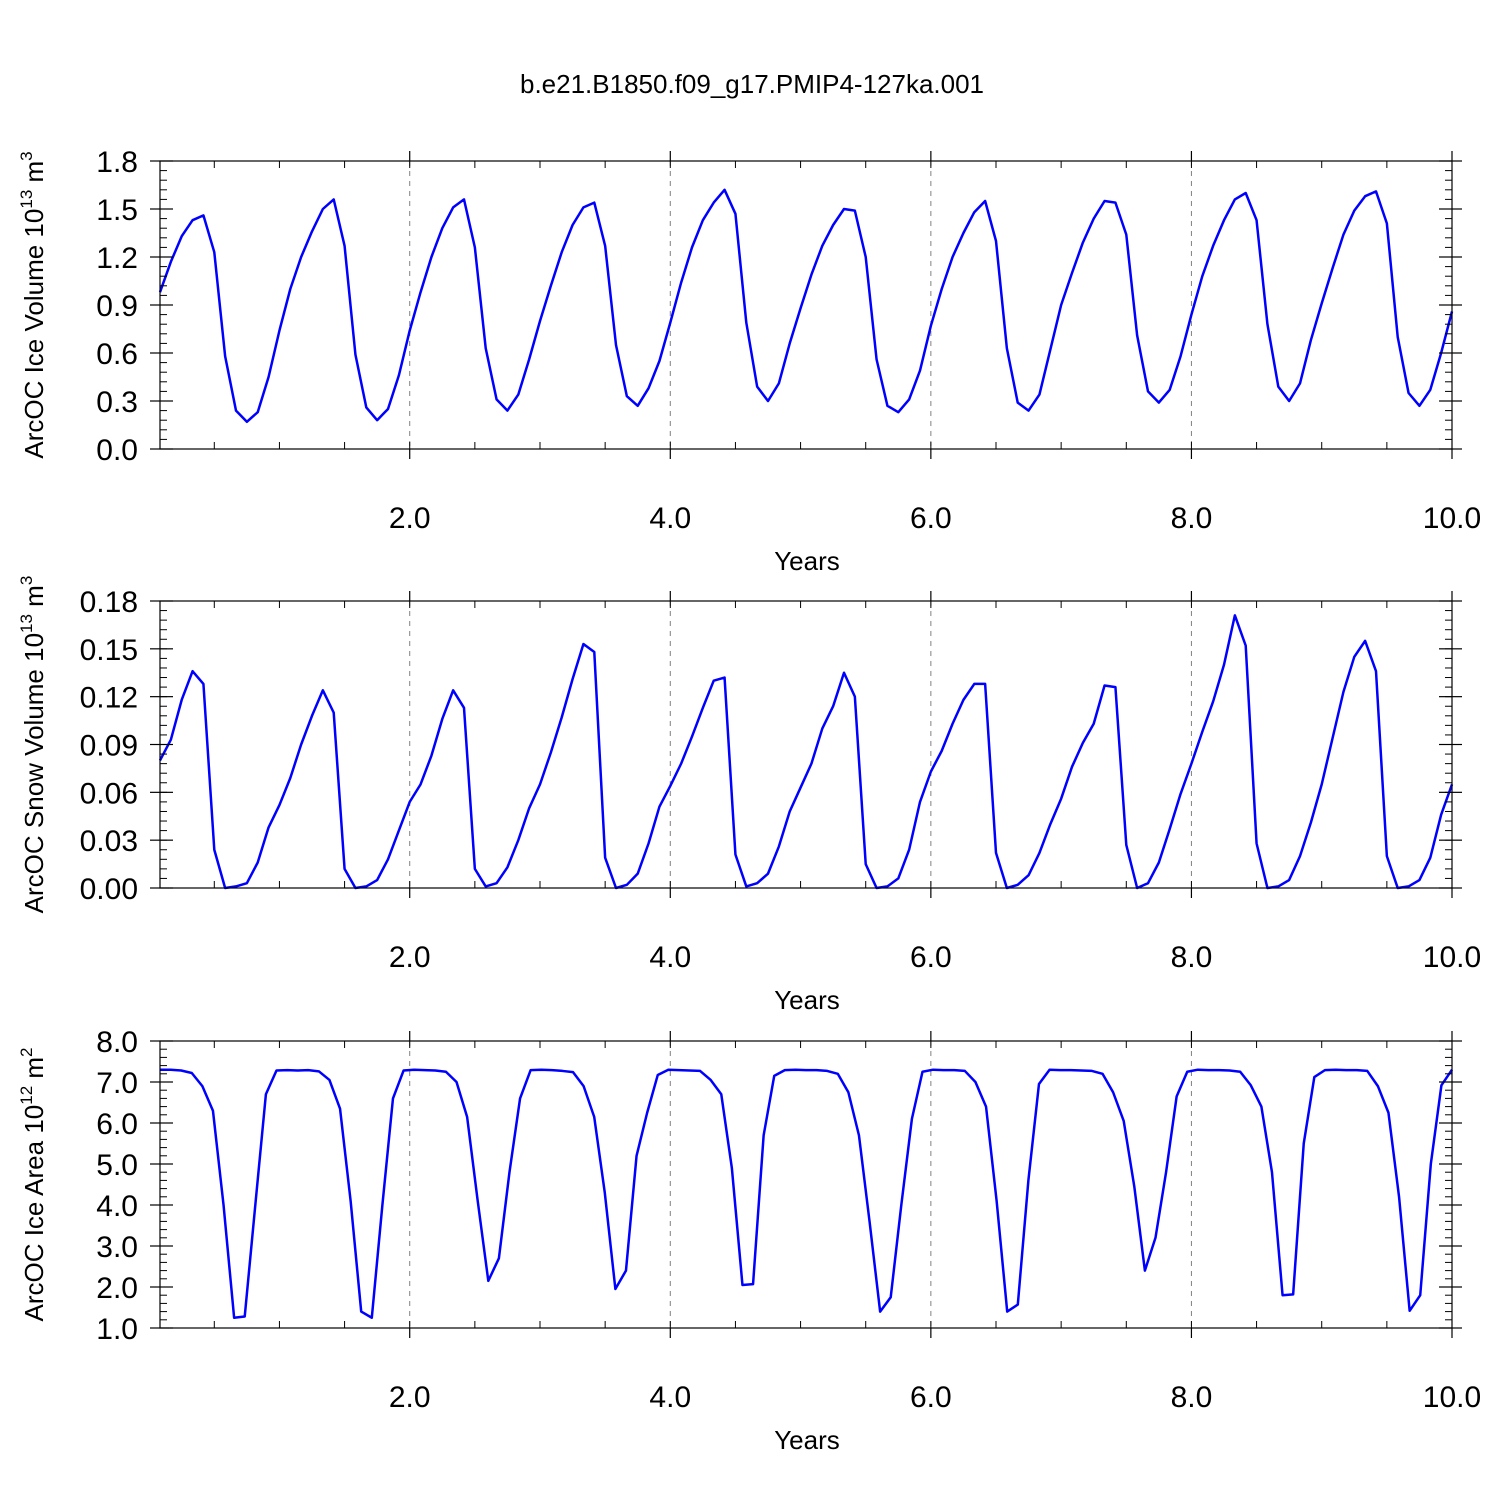  Describe the element at coordinates (117, 258) in the screenshot. I see `y-tick-label: 1.2` at that location.